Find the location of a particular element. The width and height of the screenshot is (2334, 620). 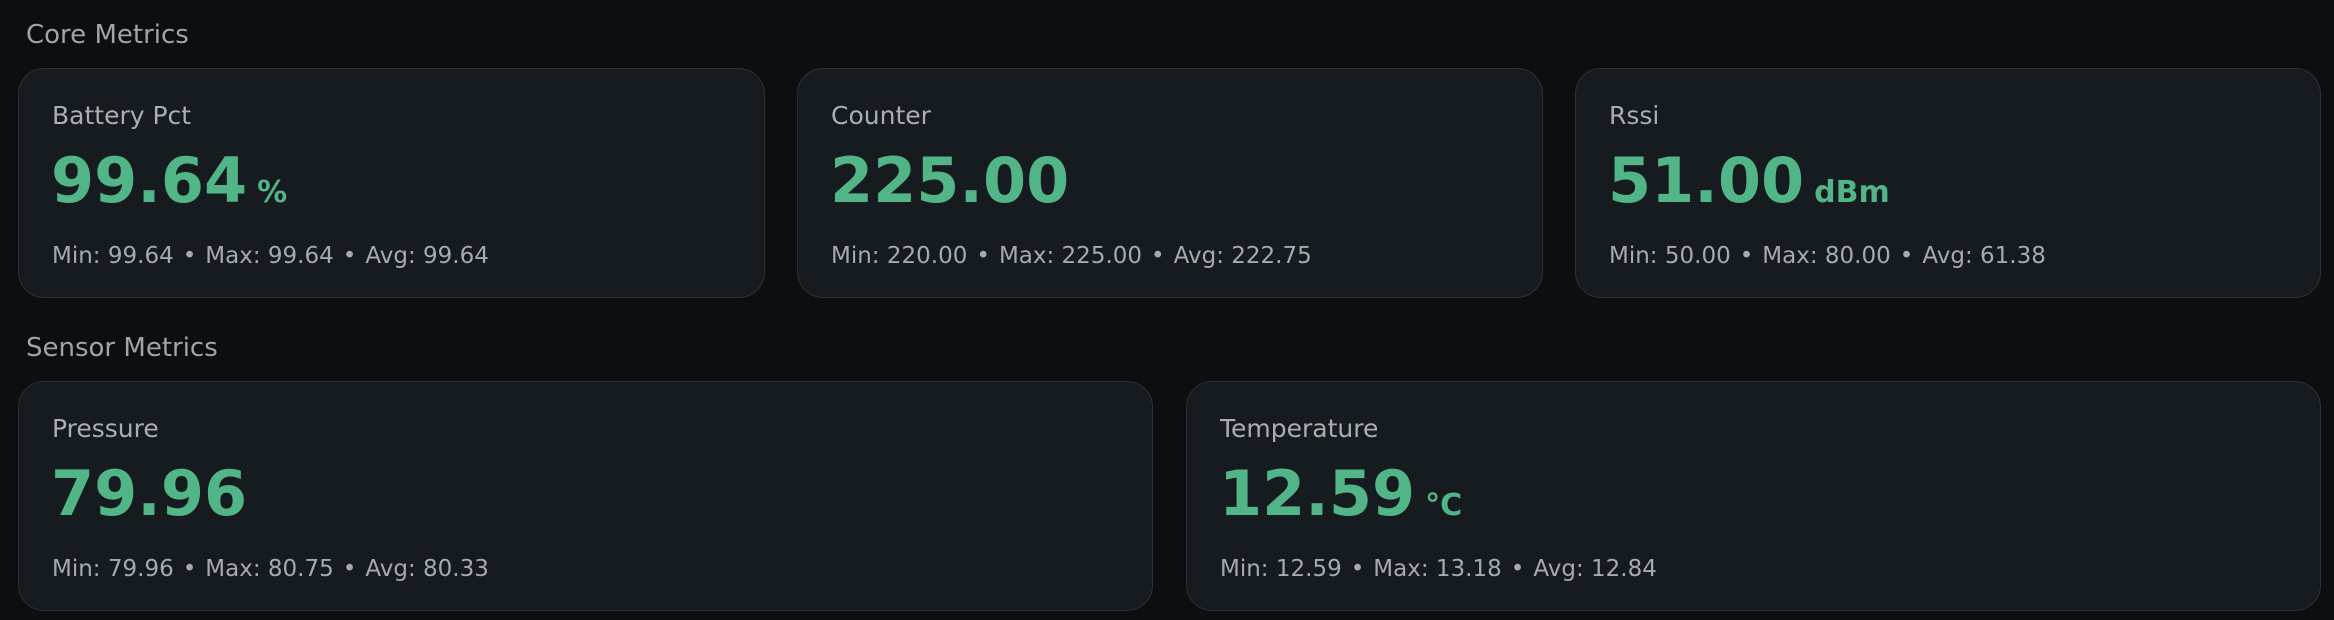

section-title-core-metrics: Core Metrics is located at coordinates (107, 35).